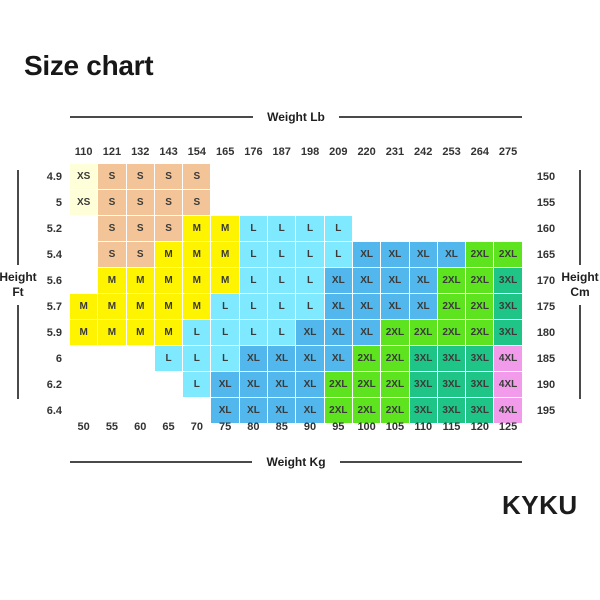 The image size is (600, 600). What do you see at coordinates (19, 284) in the screenshot?
I see `height-ft-axis: Height Ft` at bounding box center [19, 284].